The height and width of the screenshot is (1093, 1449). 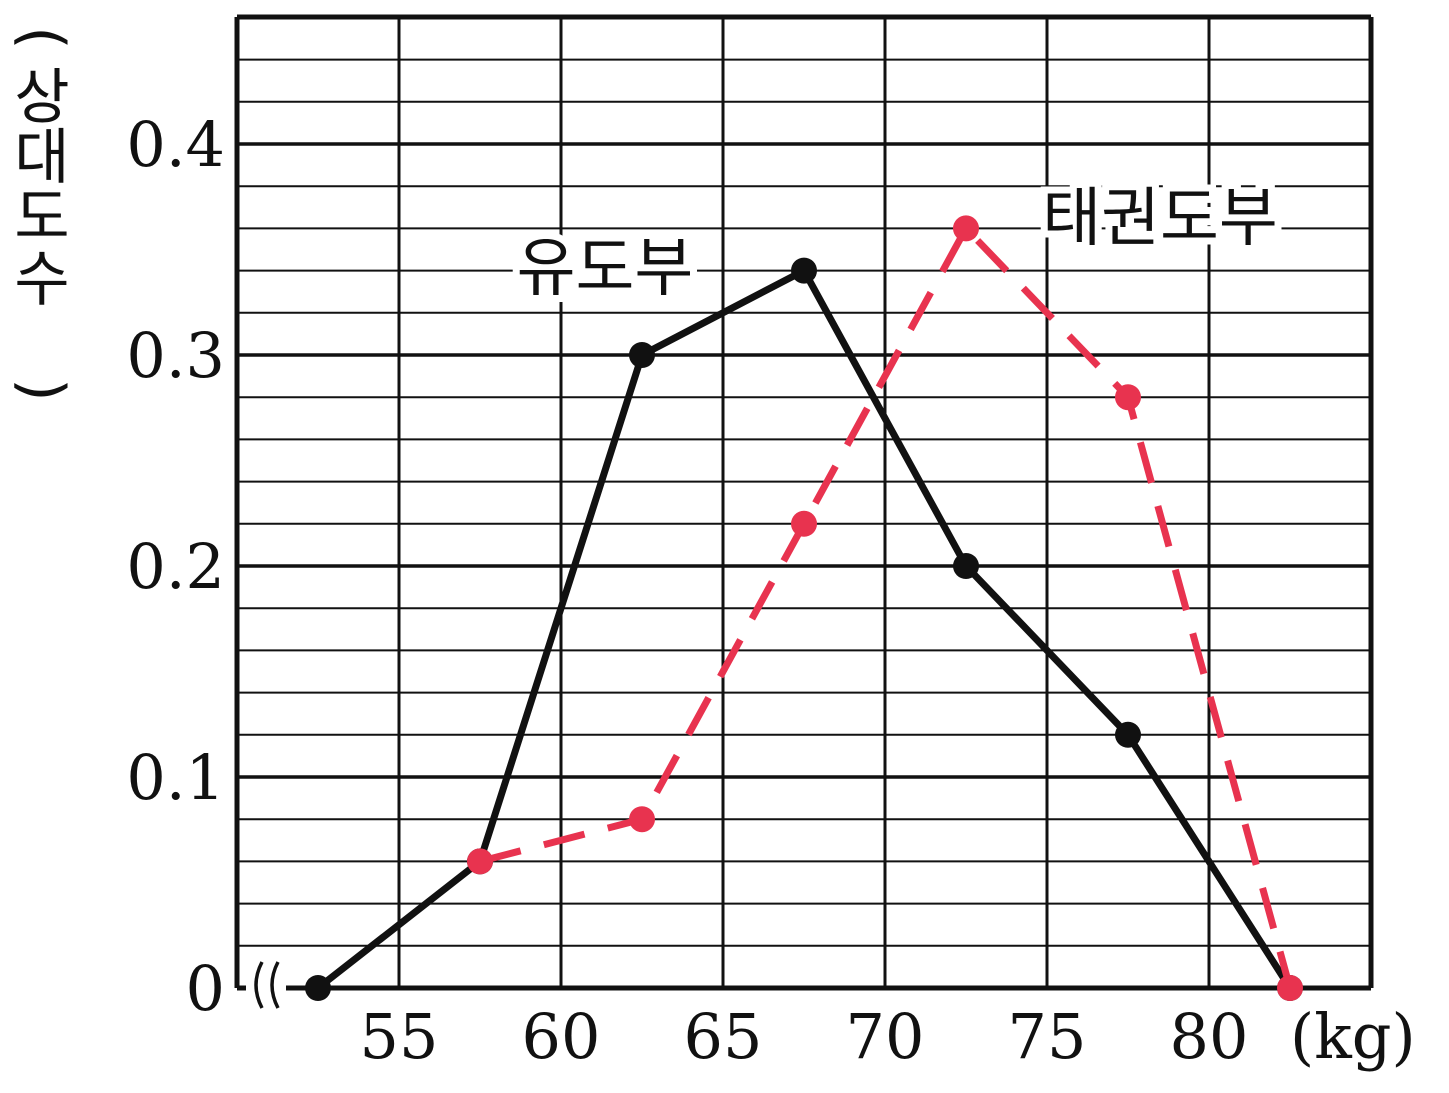 I want to click on y-tick-label: 0, so click(x=205, y=988).